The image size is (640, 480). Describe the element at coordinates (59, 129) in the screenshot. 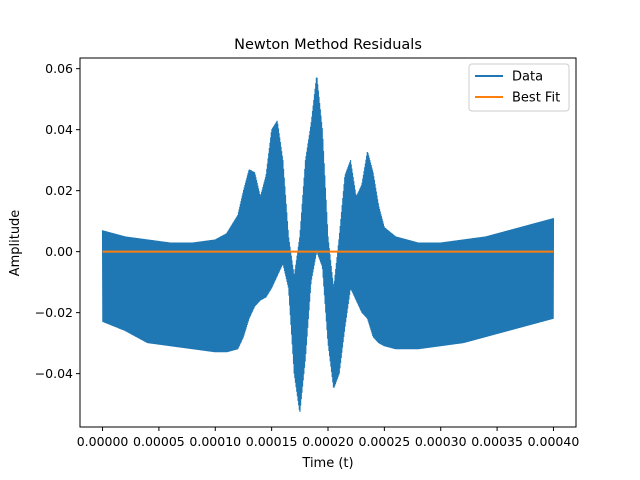

I see `y-tick-label: 0.04` at that location.